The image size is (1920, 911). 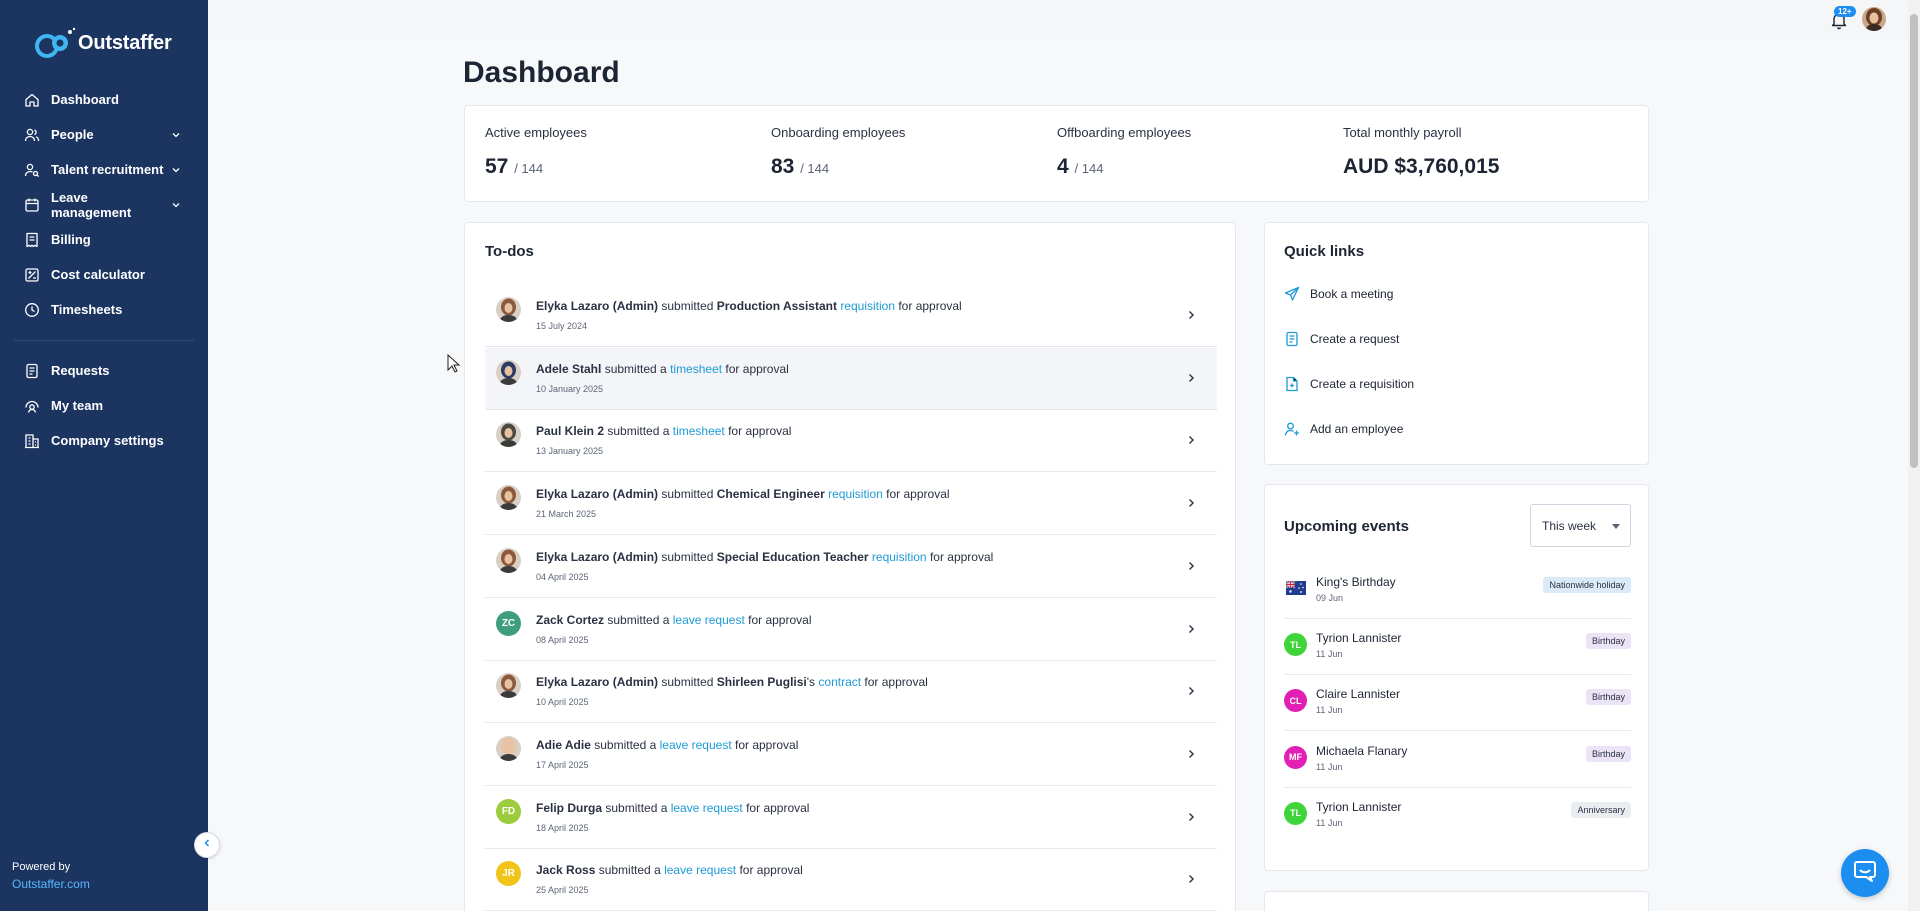 What do you see at coordinates (107, 169) in the screenshot?
I see `sidebar-item-label: Talent recruitment` at bounding box center [107, 169].